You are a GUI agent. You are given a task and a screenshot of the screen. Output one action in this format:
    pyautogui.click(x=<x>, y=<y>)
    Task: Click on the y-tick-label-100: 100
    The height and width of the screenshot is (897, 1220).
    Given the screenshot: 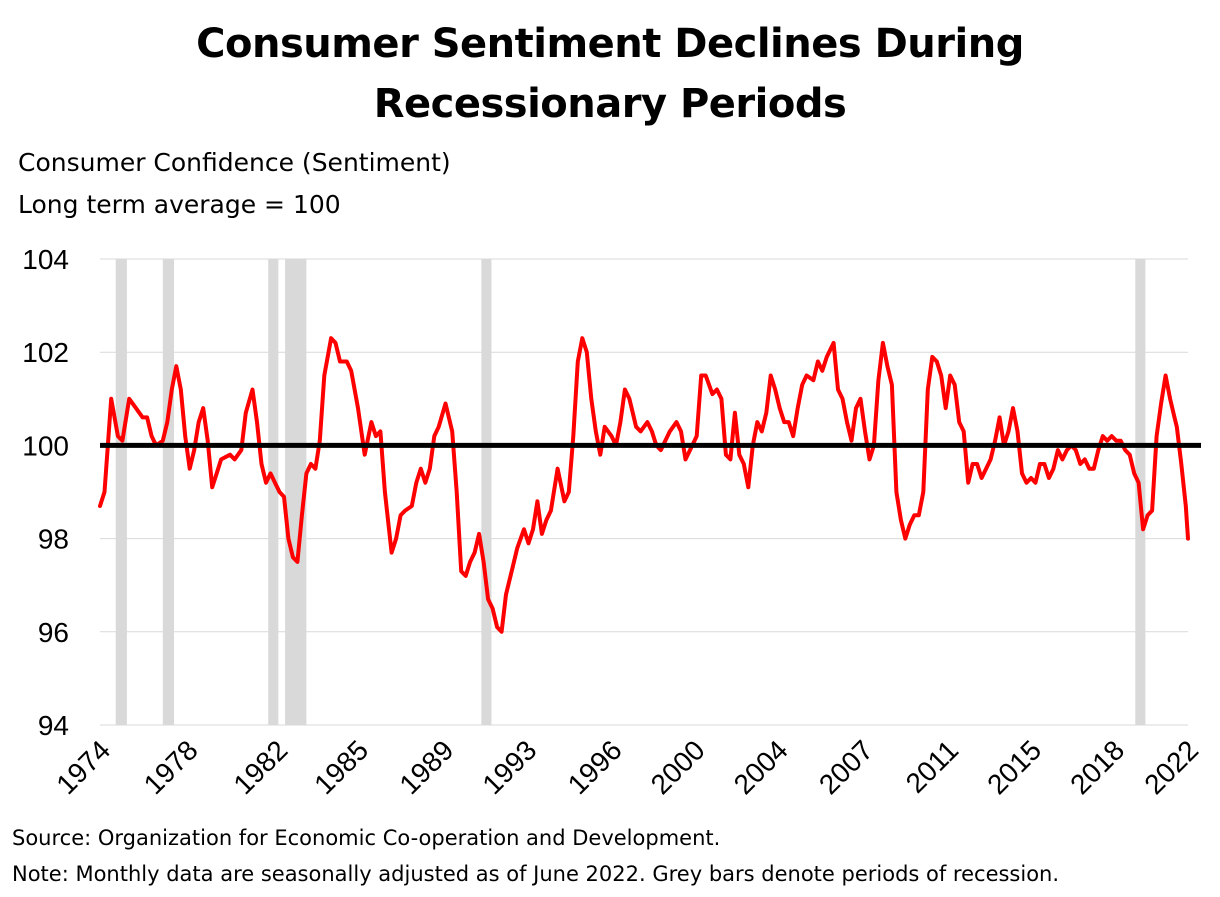 What is the action you would take?
    pyautogui.click(x=45, y=445)
    